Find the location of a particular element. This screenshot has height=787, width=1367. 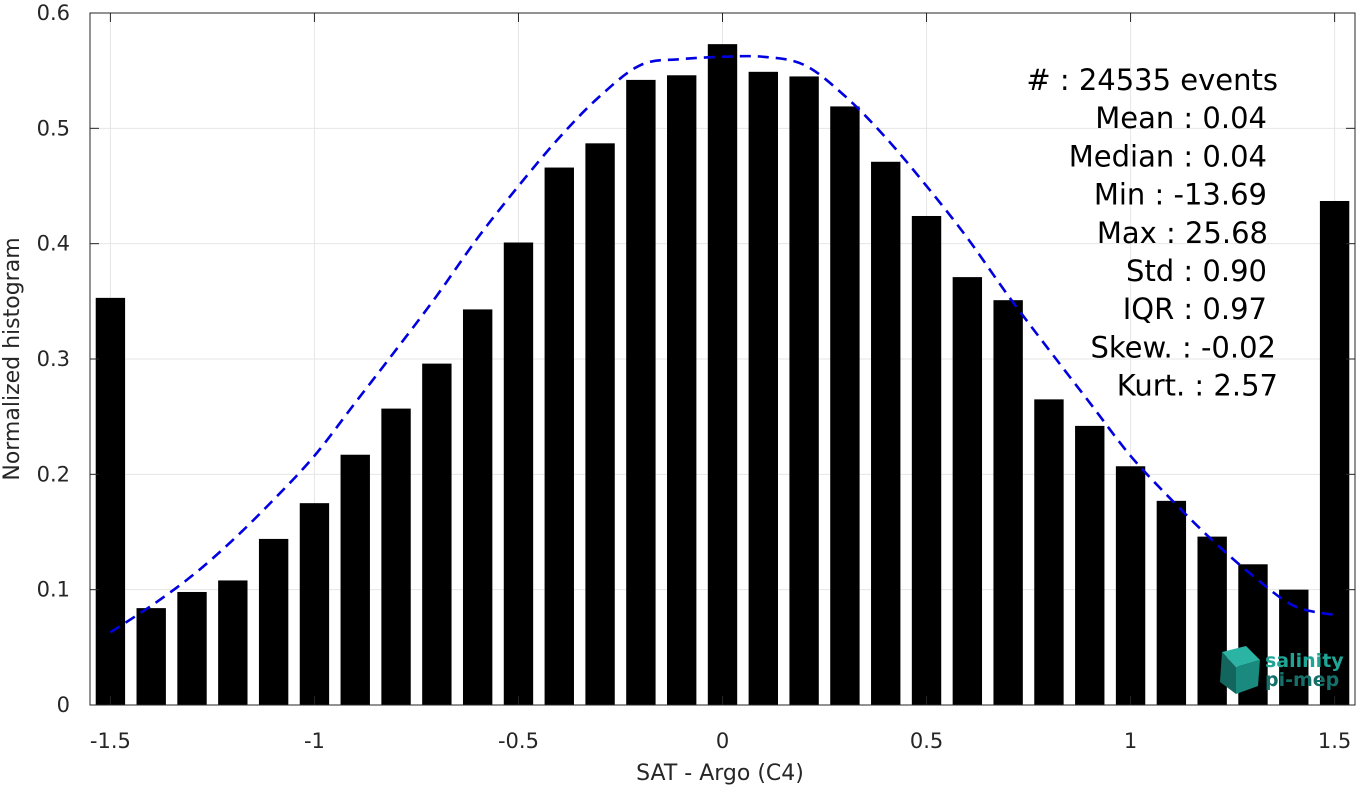

y-tick-label-6: 0.6 is located at coordinates (53, 13).